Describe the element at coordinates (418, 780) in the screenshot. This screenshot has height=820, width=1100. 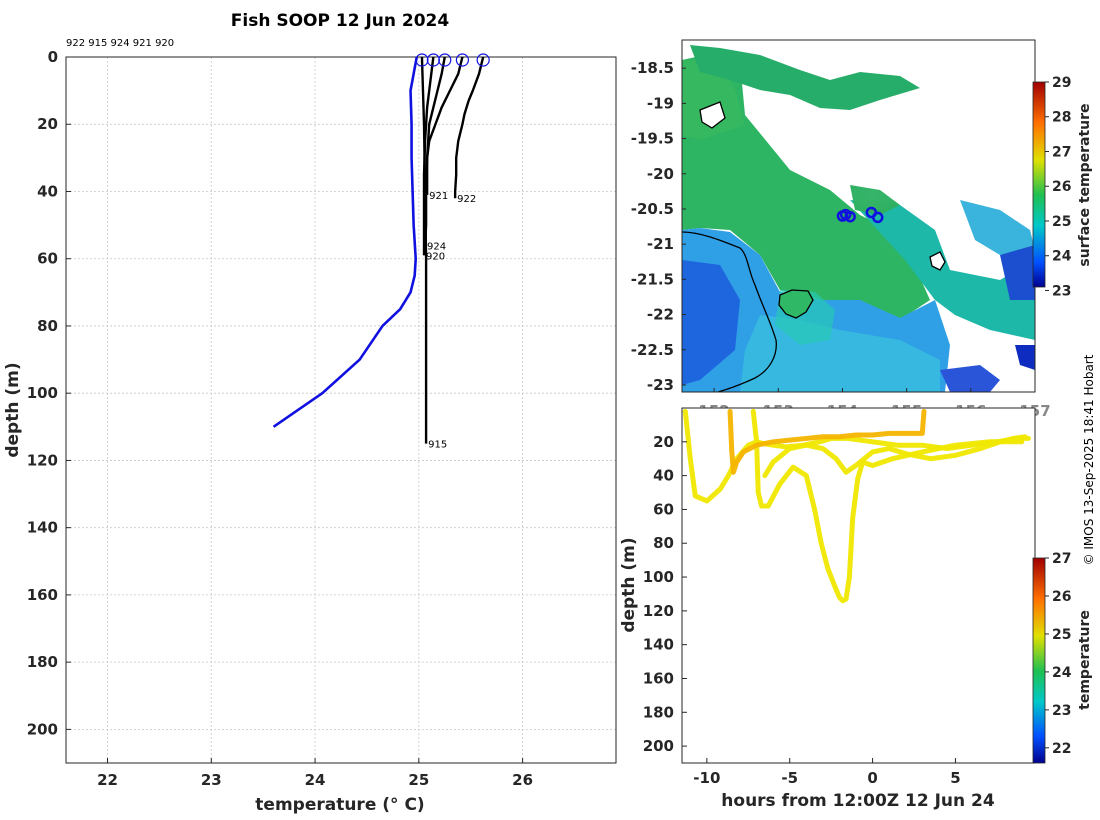
I see `left-x-tick-label: 25` at that location.